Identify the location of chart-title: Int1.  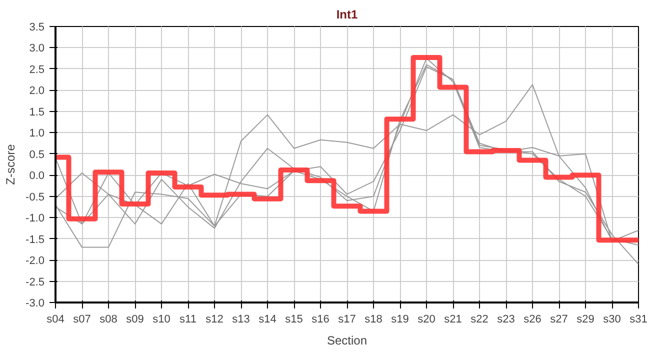
(347, 15).